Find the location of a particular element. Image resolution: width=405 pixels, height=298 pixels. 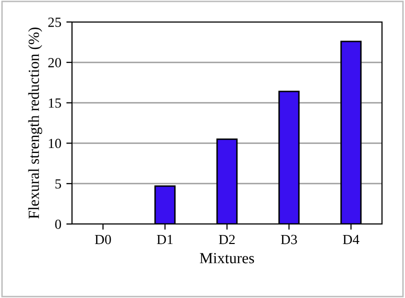

y-tick-label: 20 is located at coordinates (55, 63).